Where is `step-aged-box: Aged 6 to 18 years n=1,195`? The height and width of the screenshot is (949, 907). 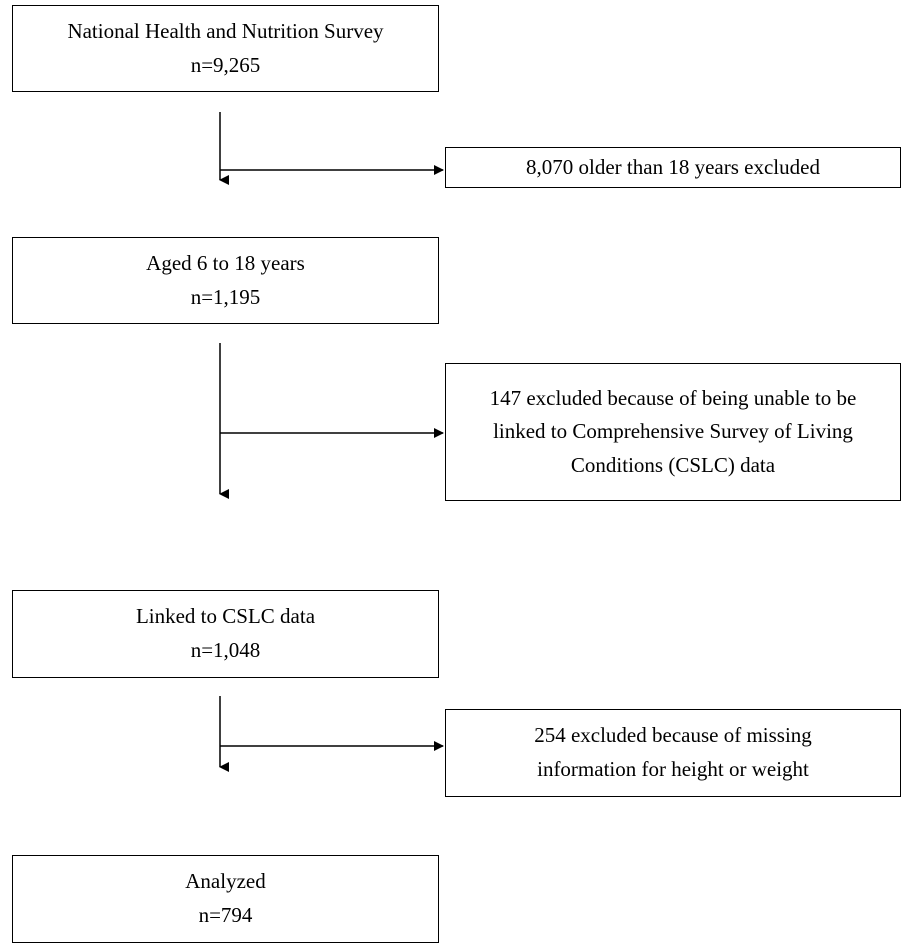
step-aged-box: Aged 6 to 18 years n=1,195 is located at coordinates (225, 280).